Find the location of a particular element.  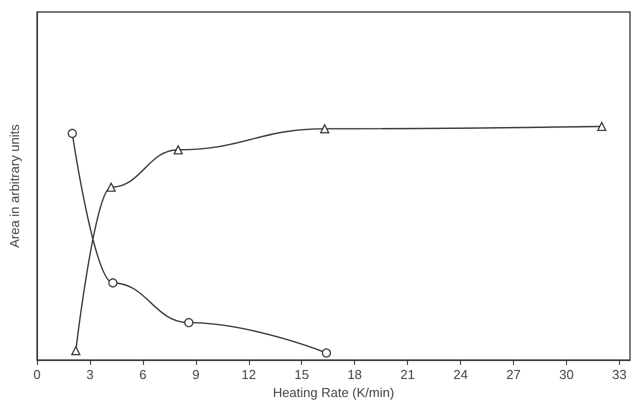

x-tick-label: 15 is located at coordinates (301, 374).